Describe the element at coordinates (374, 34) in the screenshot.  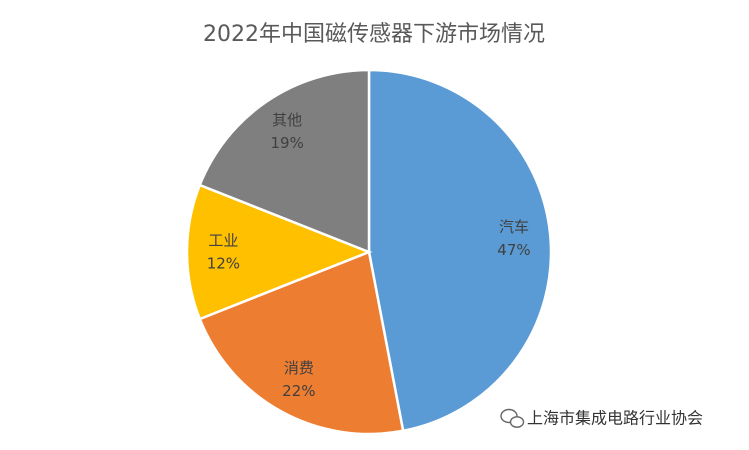
I see `chart-title: 2022年中国磁传感器下游市场情况` at that location.